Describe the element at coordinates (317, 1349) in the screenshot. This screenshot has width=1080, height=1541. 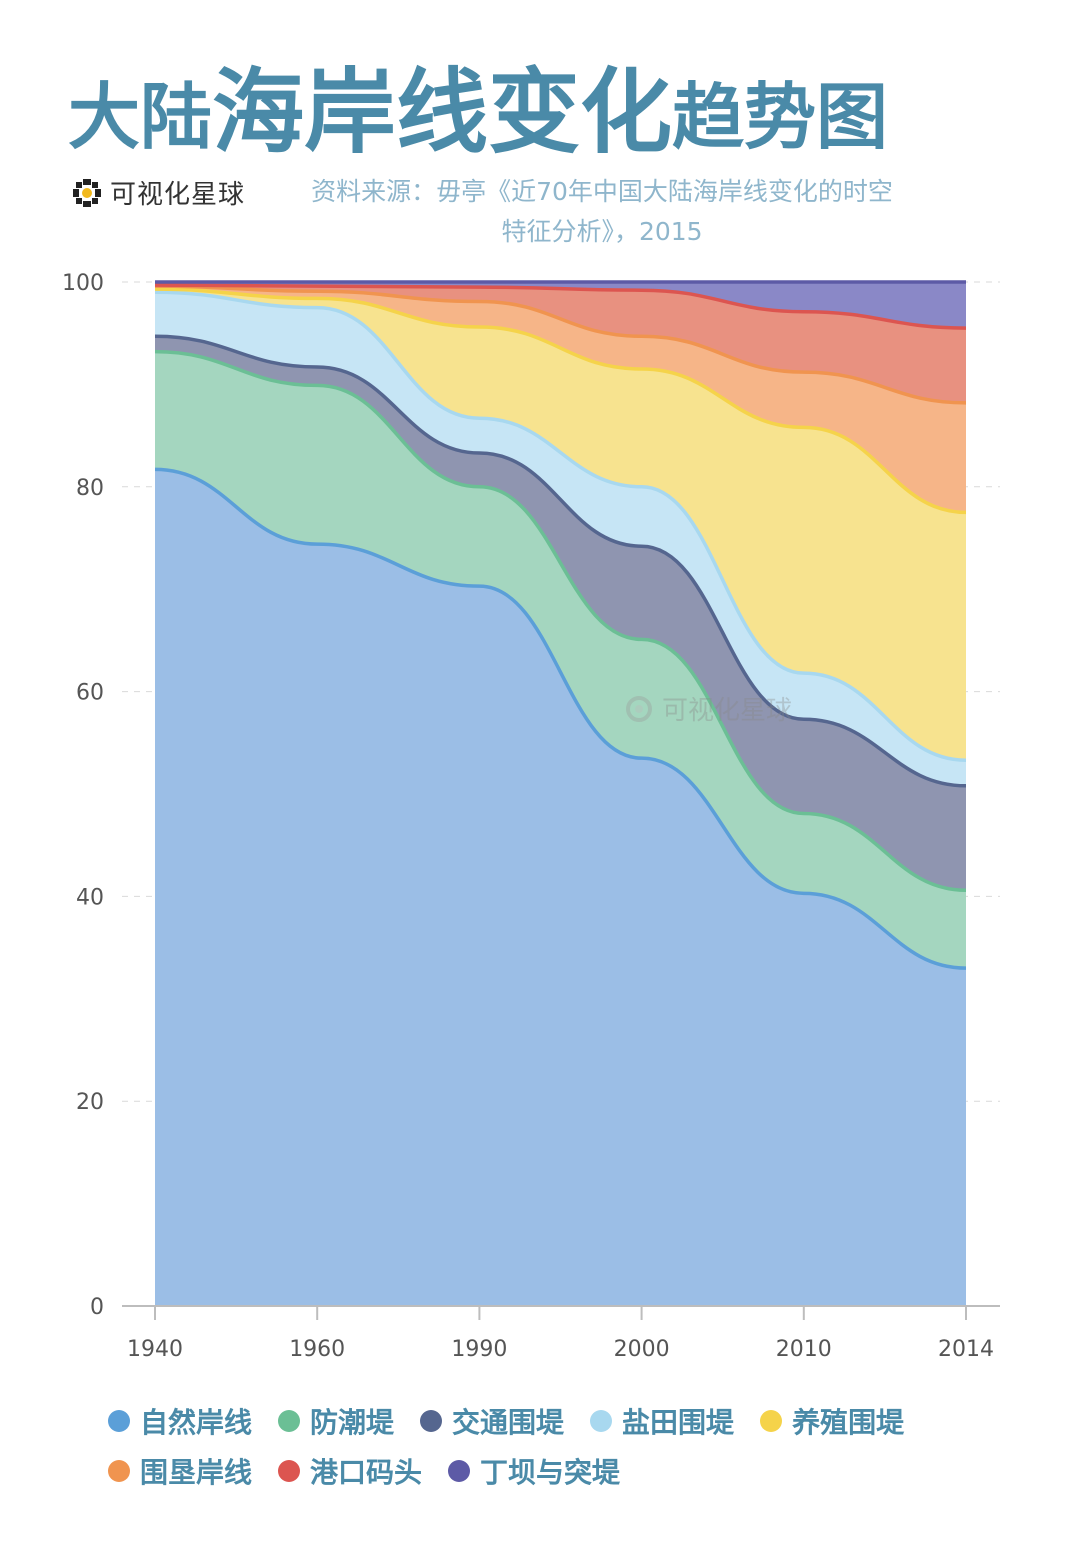
I see `x-tick-label: 1960` at that location.